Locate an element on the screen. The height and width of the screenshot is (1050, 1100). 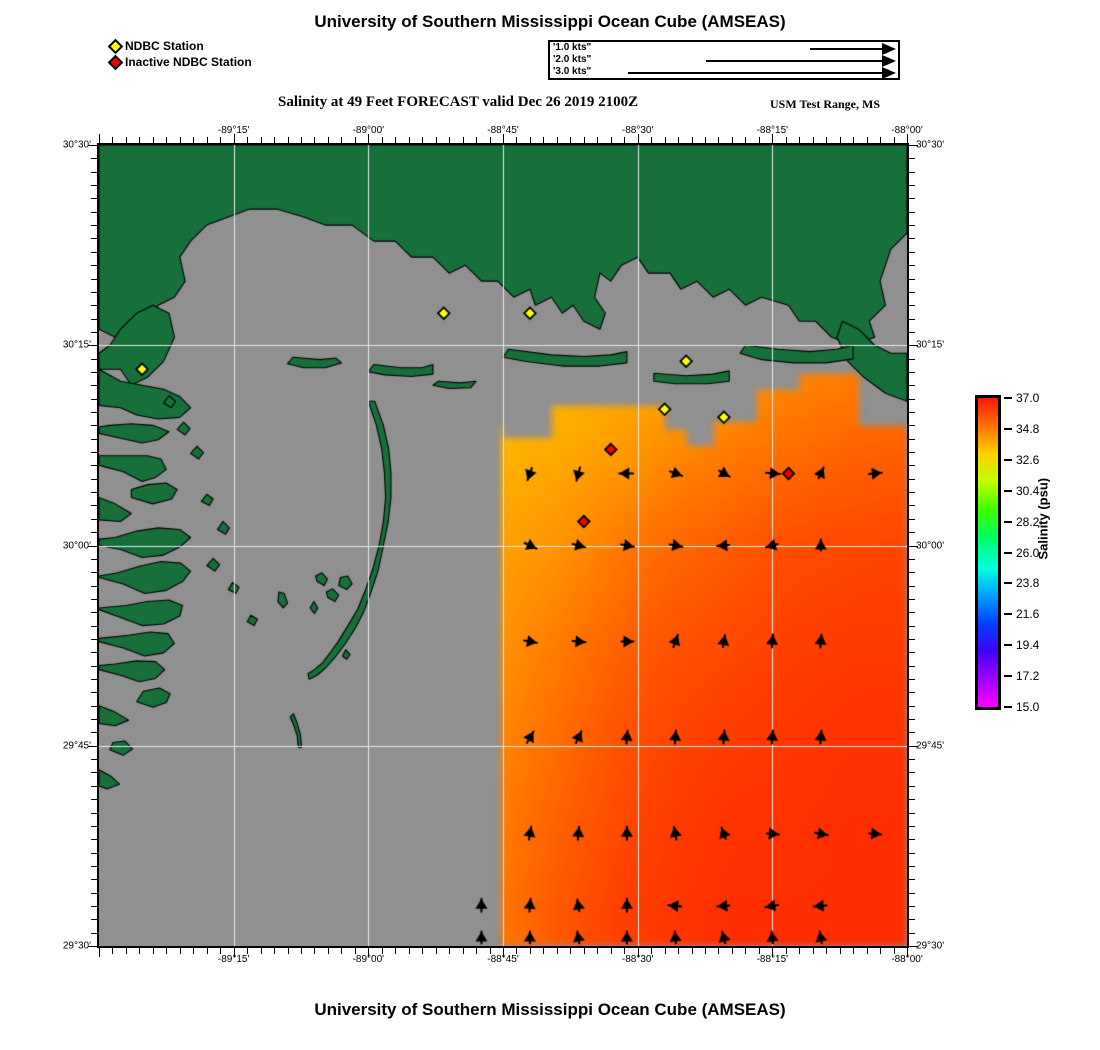
lat-tick-label-right-3: 29°45' is located at coordinates (930, 746).